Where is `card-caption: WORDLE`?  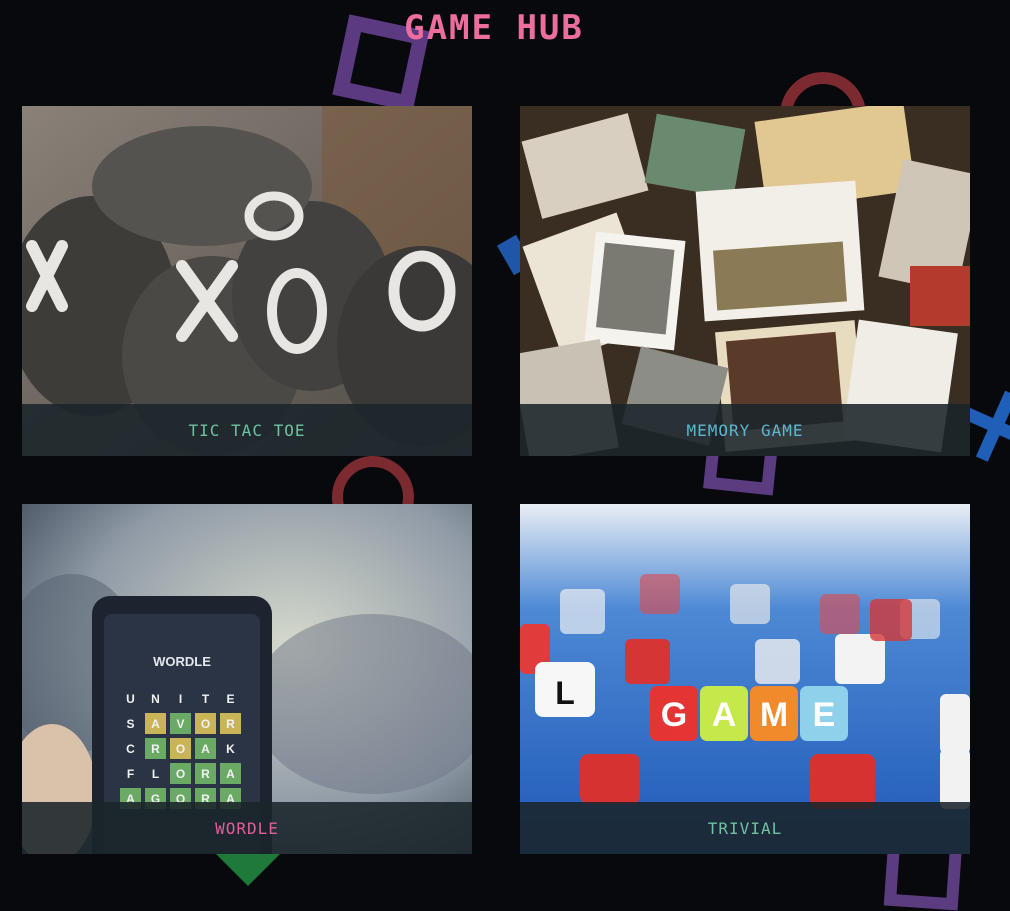
card-caption: WORDLE is located at coordinates (247, 828).